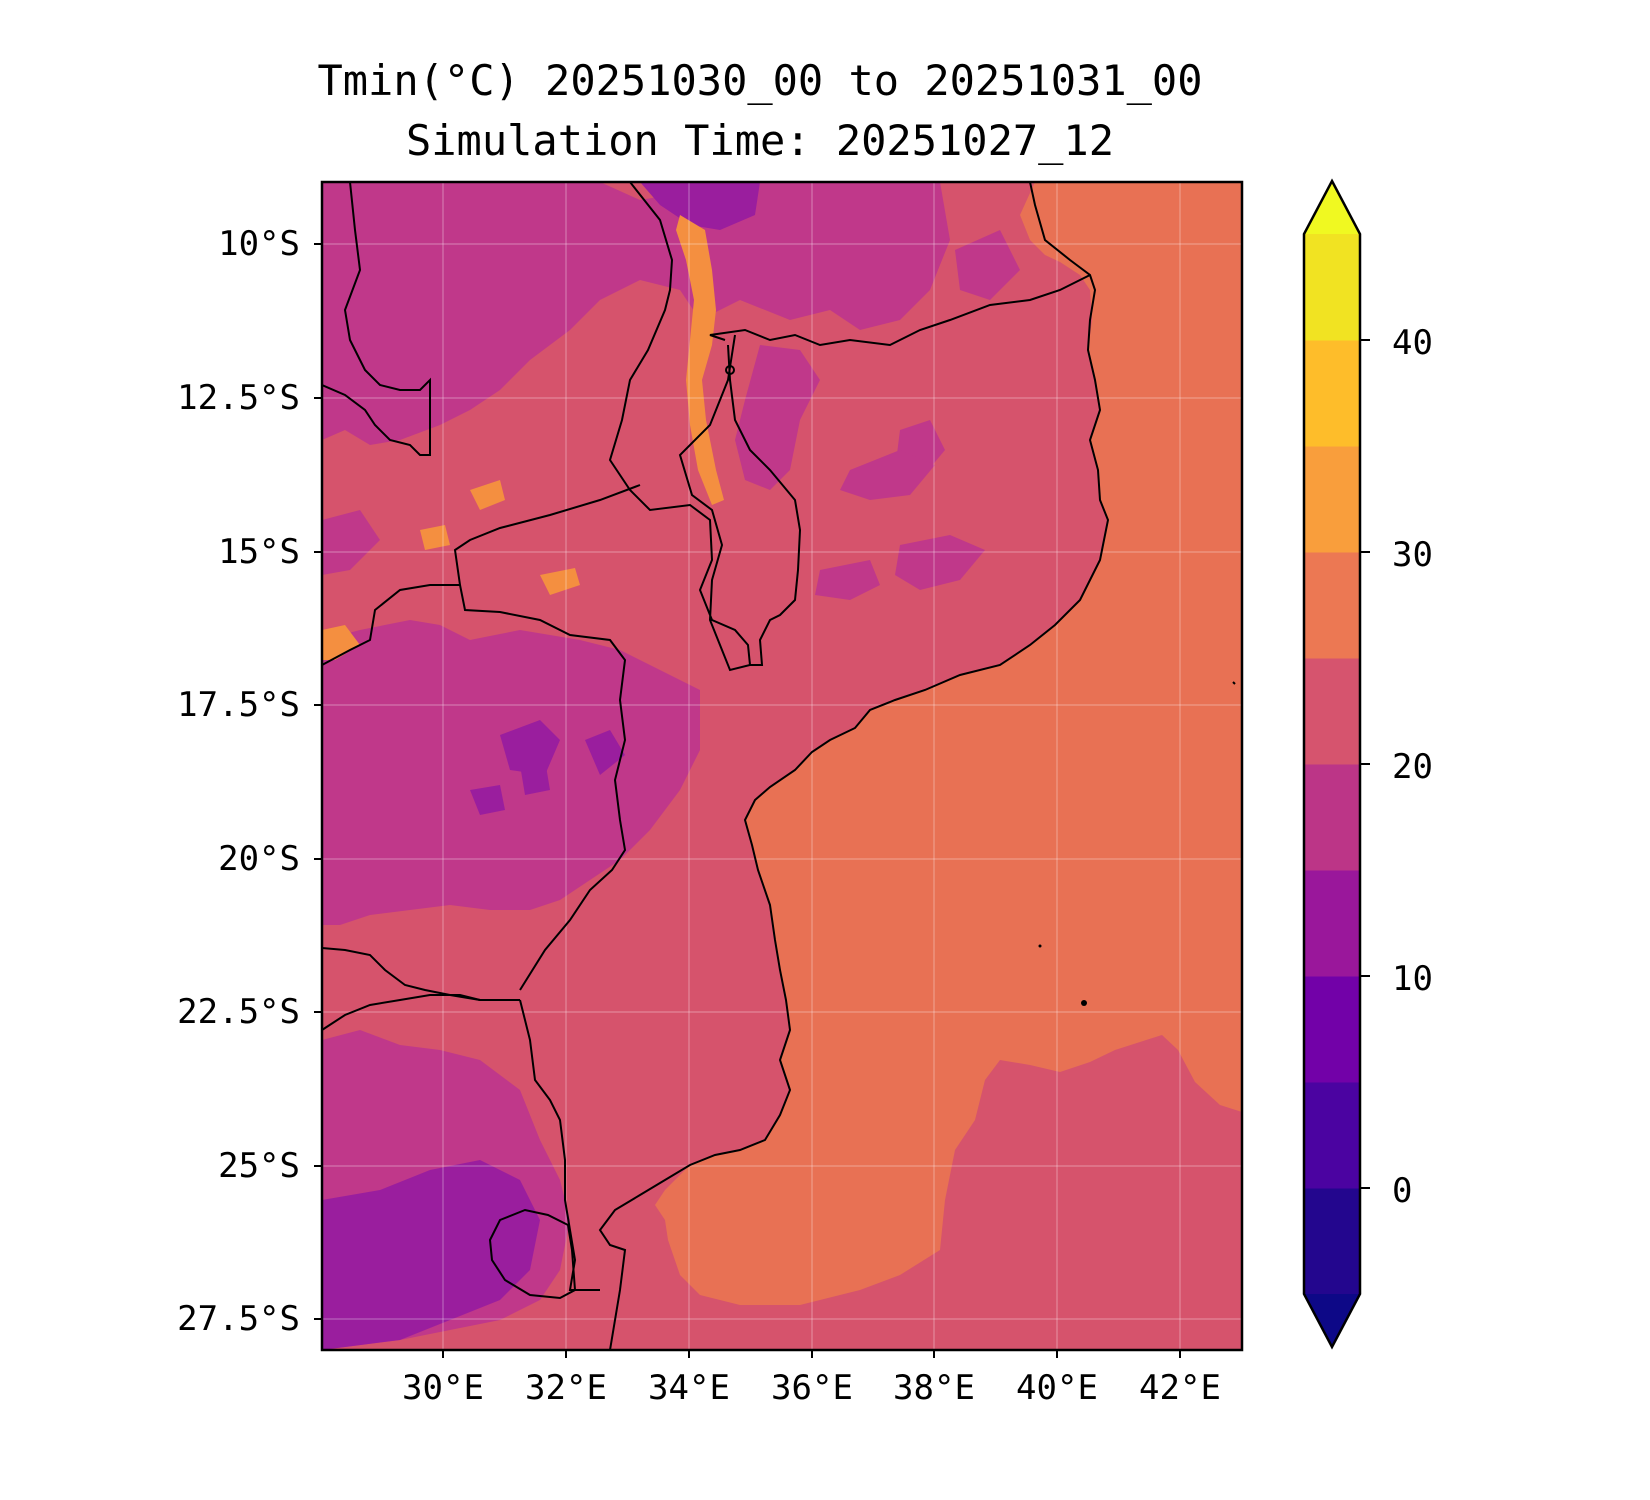 The image size is (1650, 1500). What do you see at coordinates (566, 1388) in the screenshot?
I see `lon-label-32e: 32°E` at bounding box center [566, 1388].